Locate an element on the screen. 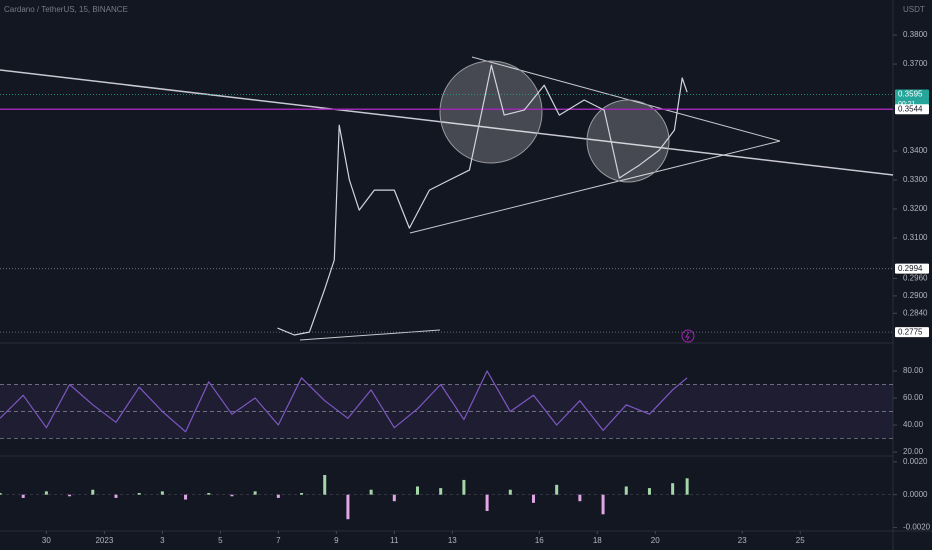 This screenshot has width=932, height=550. x-tick-label: 9 is located at coordinates (336, 540).